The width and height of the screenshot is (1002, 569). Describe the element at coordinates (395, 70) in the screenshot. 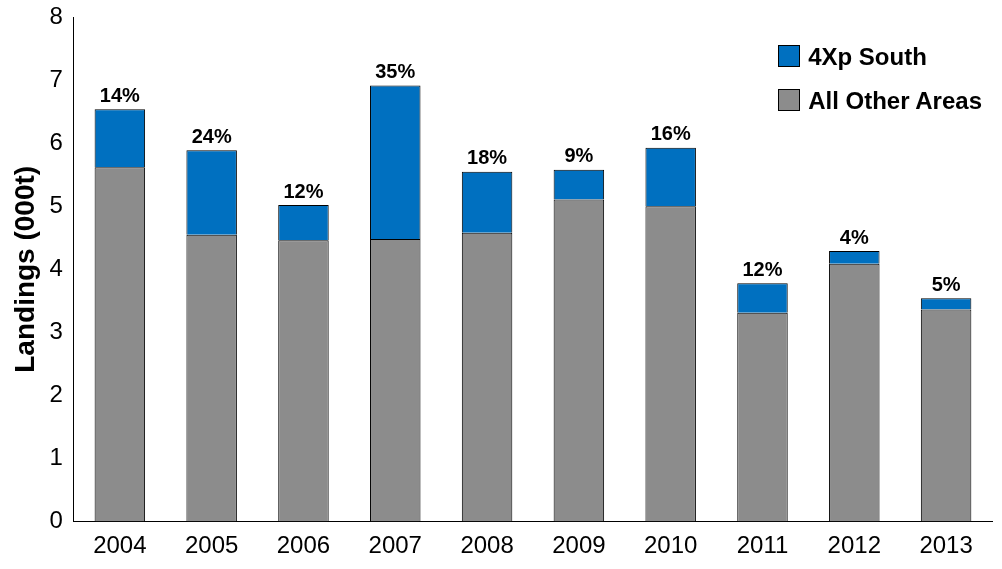

I see `annotation: 35%` at that location.